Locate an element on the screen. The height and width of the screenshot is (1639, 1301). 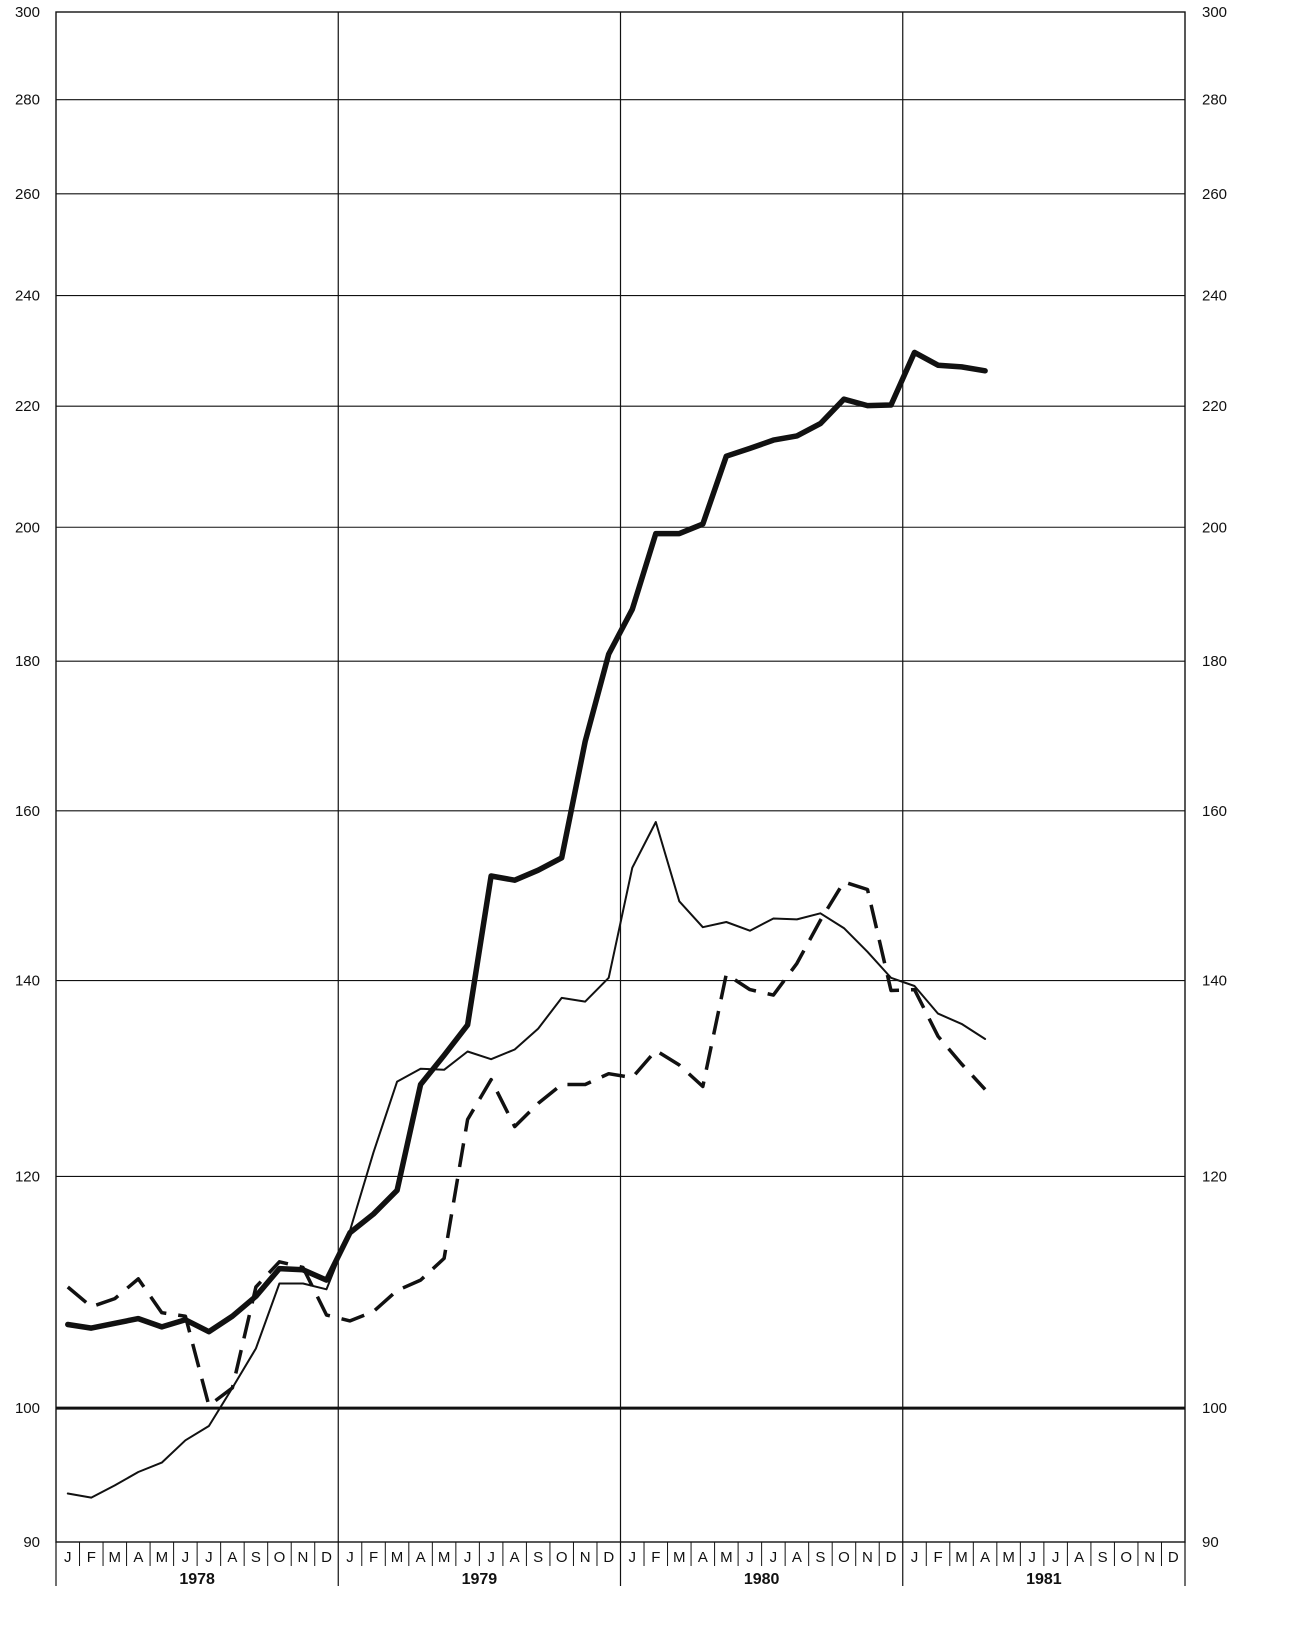
y-tick-label-left: 120 is located at coordinates (27, 1176).